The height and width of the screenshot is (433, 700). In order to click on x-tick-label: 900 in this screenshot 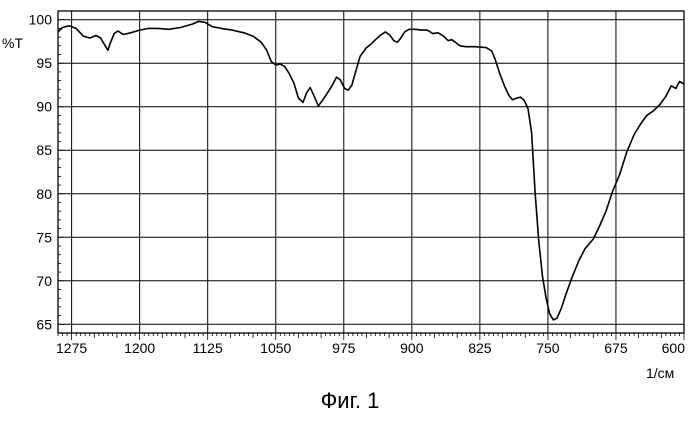, I will do `click(412, 348)`.